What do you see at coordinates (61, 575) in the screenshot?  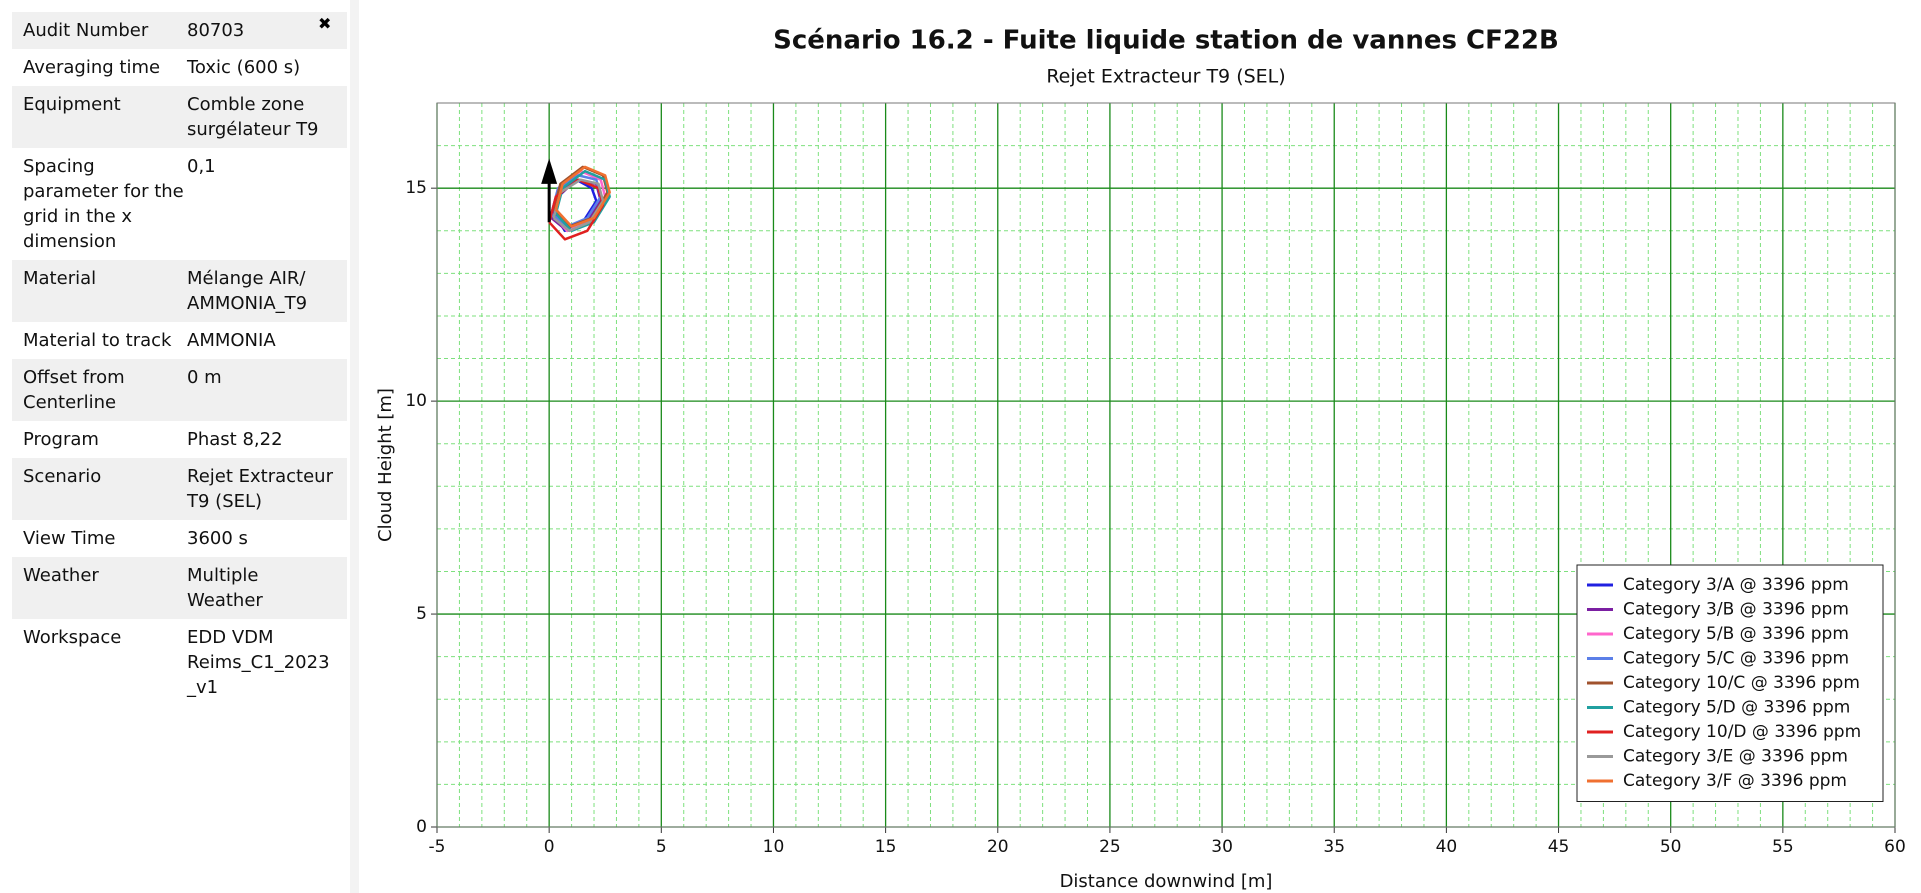 I see `property-label: Weather` at bounding box center [61, 575].